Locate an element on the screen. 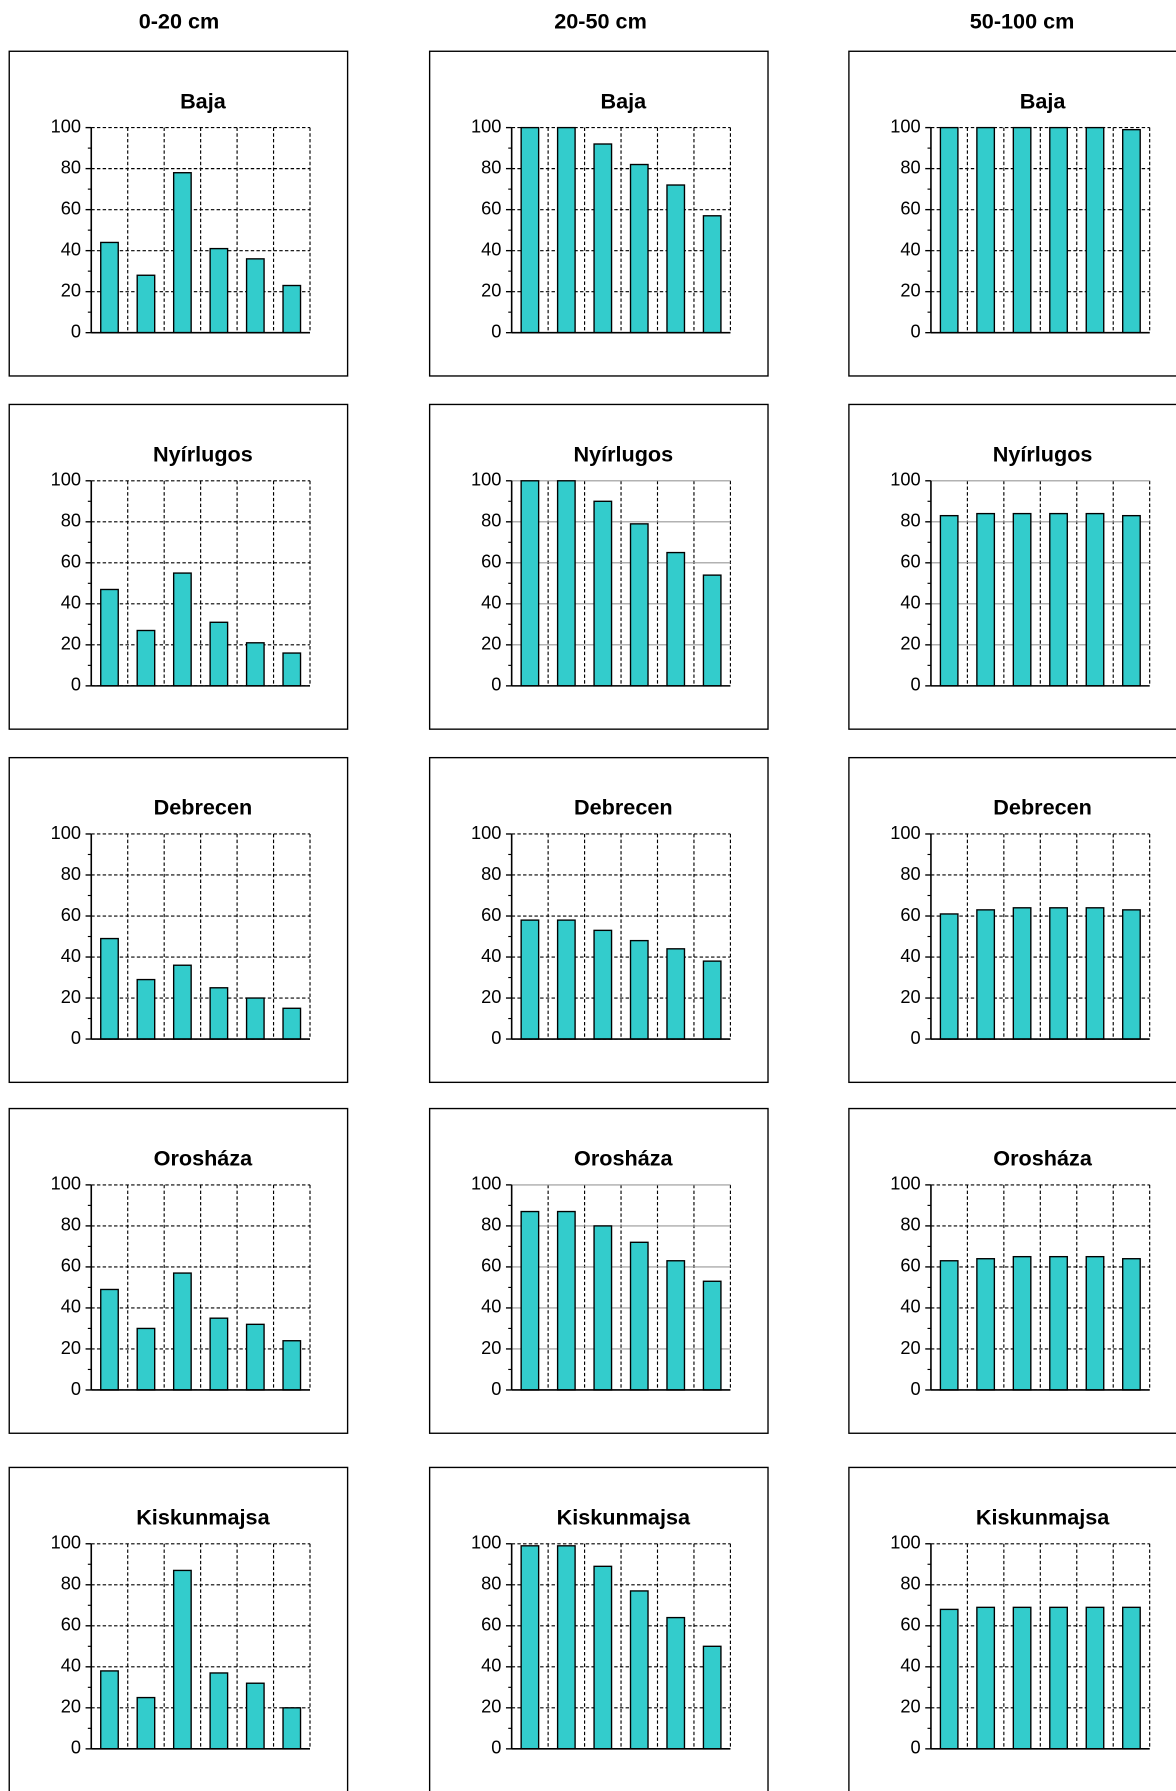 Image resolution: width=1176 pixels, height=1791 pixels. chart-title: Nyírlugos is located at coordinates (203, 453).